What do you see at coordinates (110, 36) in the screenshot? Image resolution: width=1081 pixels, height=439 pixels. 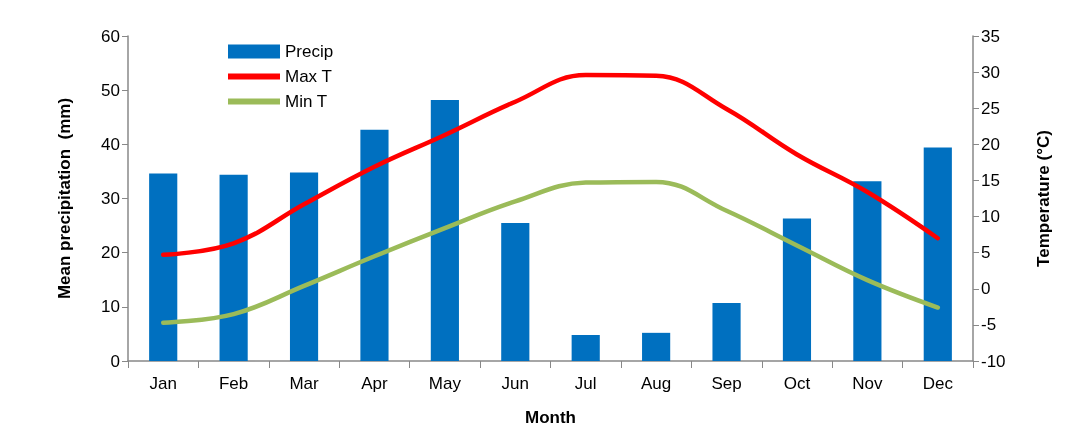 I see `y-tick-label: 60` at bounding box center [110, 36].